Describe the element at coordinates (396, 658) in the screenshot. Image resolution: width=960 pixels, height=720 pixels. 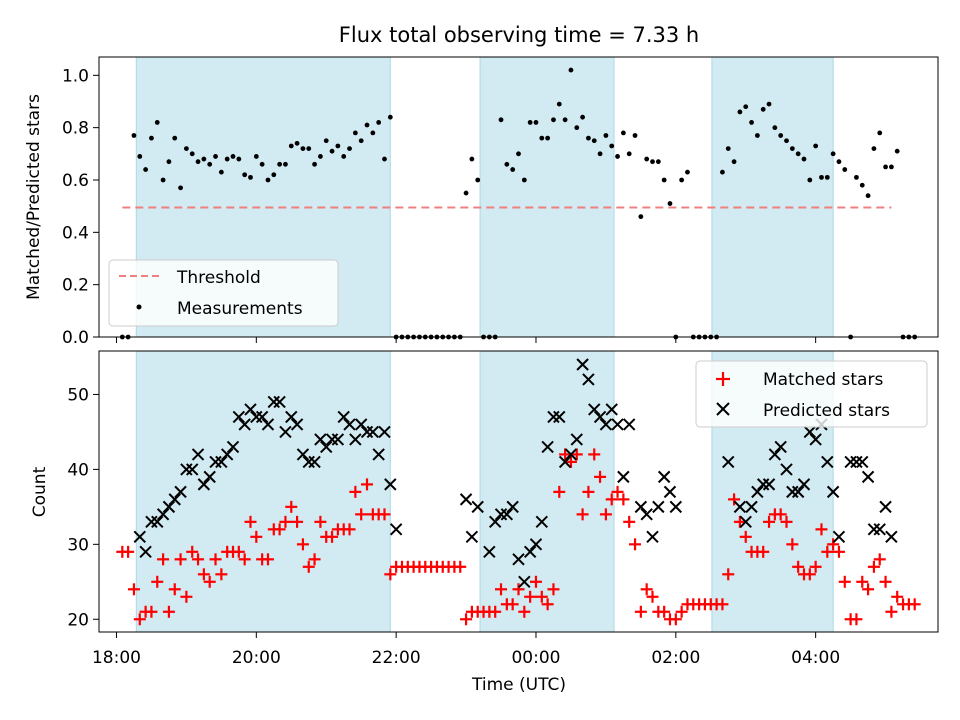
I see `x-tick-label: 22:00` at that location.